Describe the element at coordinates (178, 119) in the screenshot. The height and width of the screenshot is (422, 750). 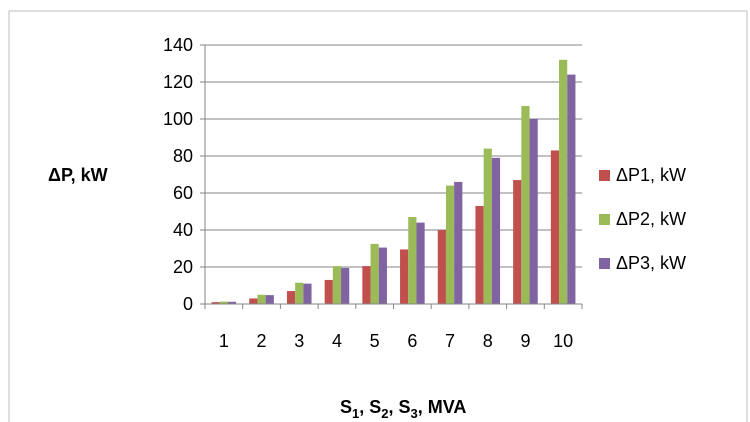
I see `y-tick-label: 100` at that location.